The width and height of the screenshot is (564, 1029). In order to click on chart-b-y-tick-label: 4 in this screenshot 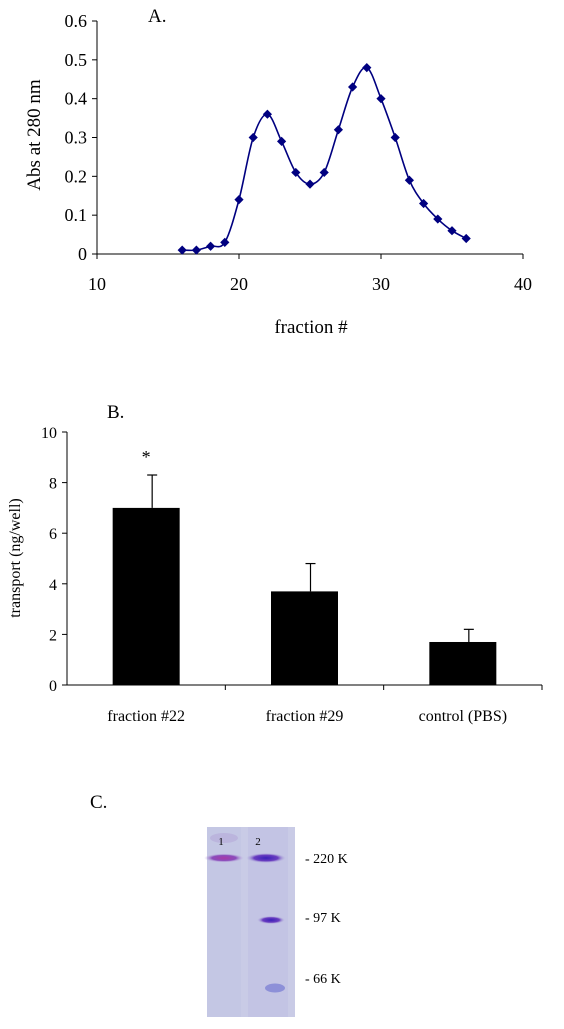, I will do `click(53, 585)`.